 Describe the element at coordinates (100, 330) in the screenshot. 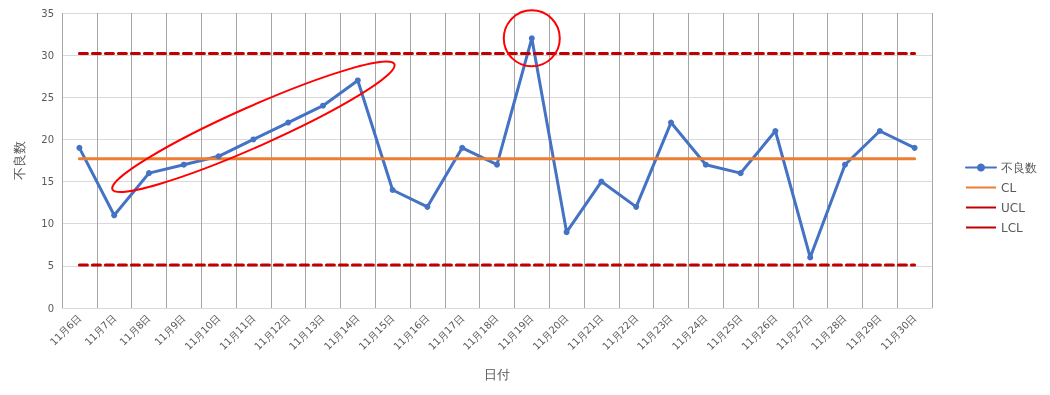

I see `x-tick-label: 11月7日` at that location.